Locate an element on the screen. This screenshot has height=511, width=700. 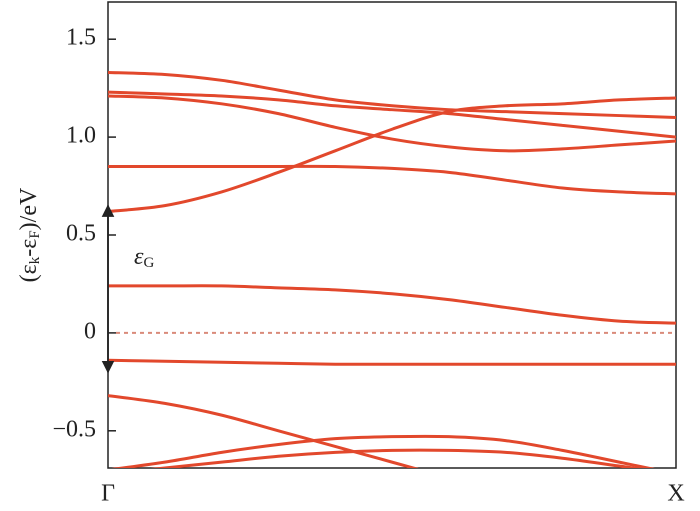
y-tick-label: 0 is located at coordinates (90, 331).